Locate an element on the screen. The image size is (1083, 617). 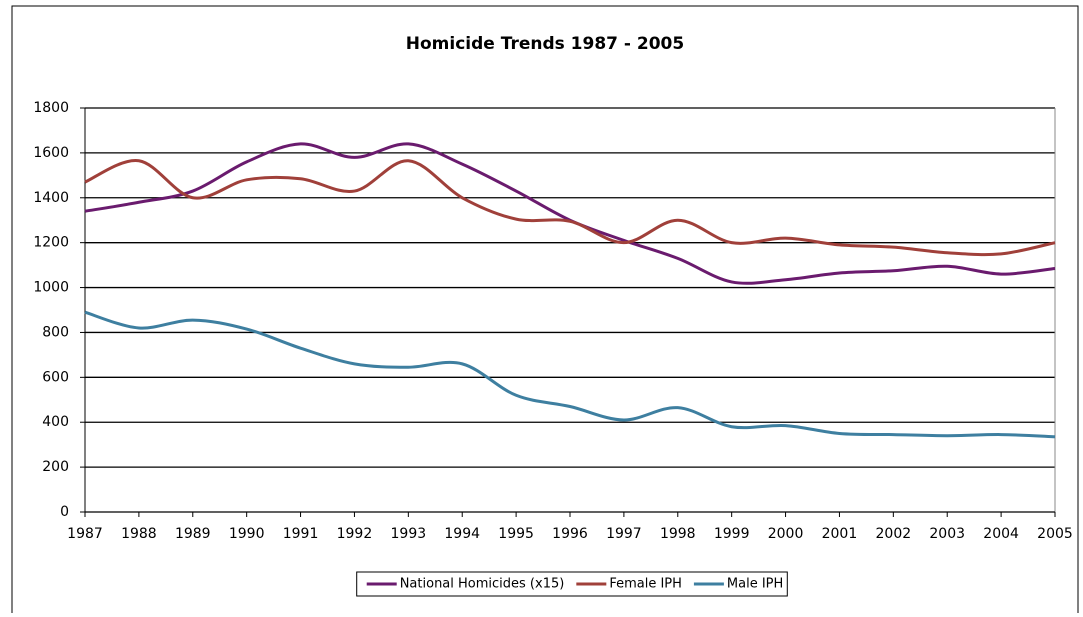
x-tick-label: 2001 is located at coordinates (840, 534).